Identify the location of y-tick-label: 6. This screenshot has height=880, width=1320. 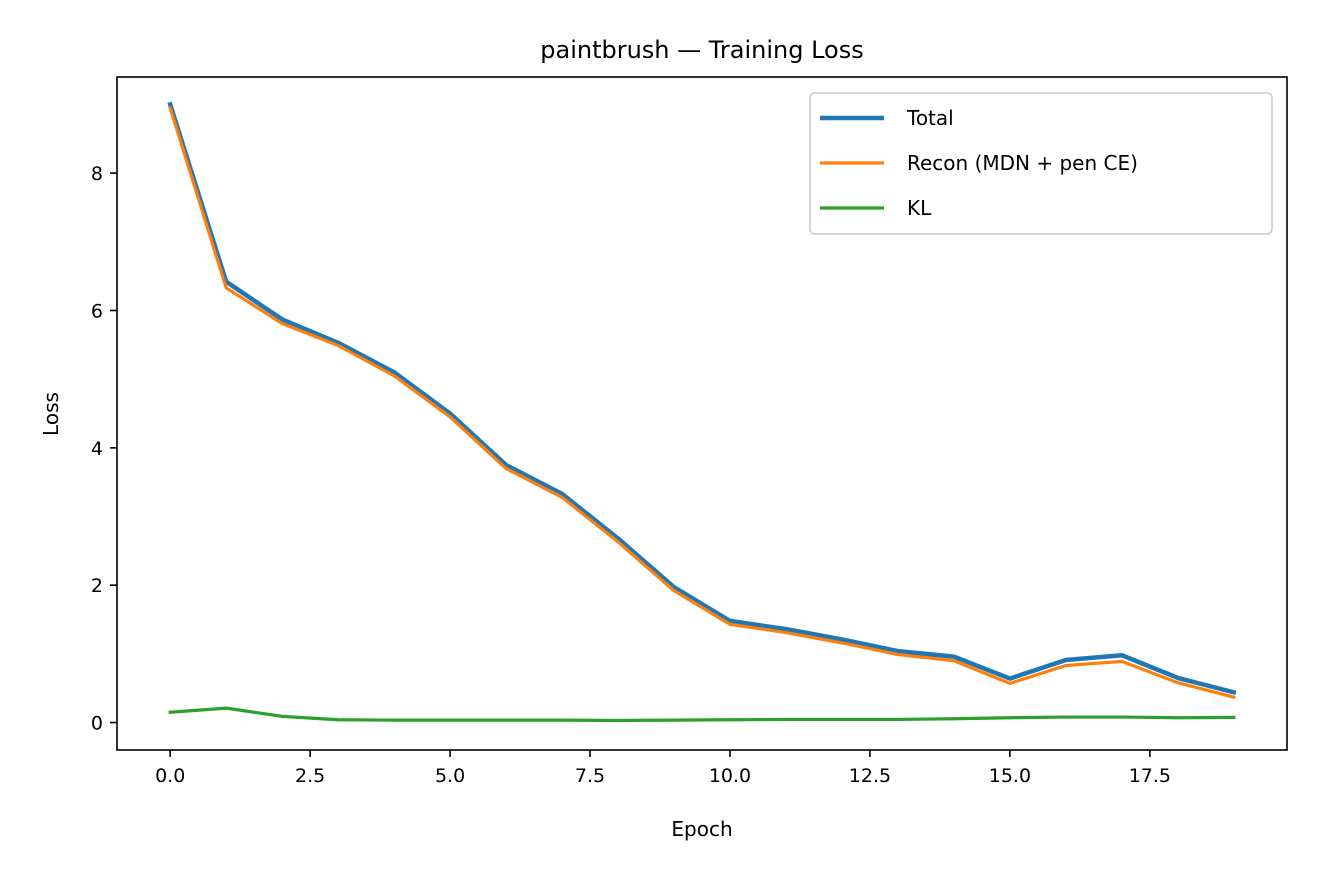
(97, 311).